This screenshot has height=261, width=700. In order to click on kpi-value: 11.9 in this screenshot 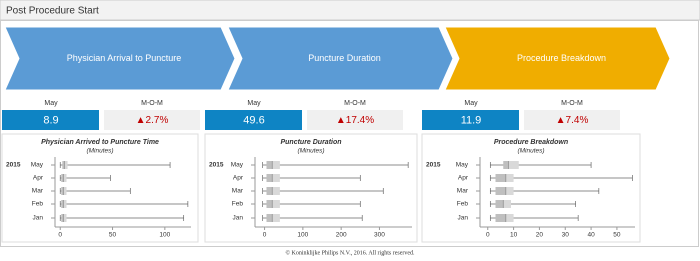, I will do `click(471, 120)`.